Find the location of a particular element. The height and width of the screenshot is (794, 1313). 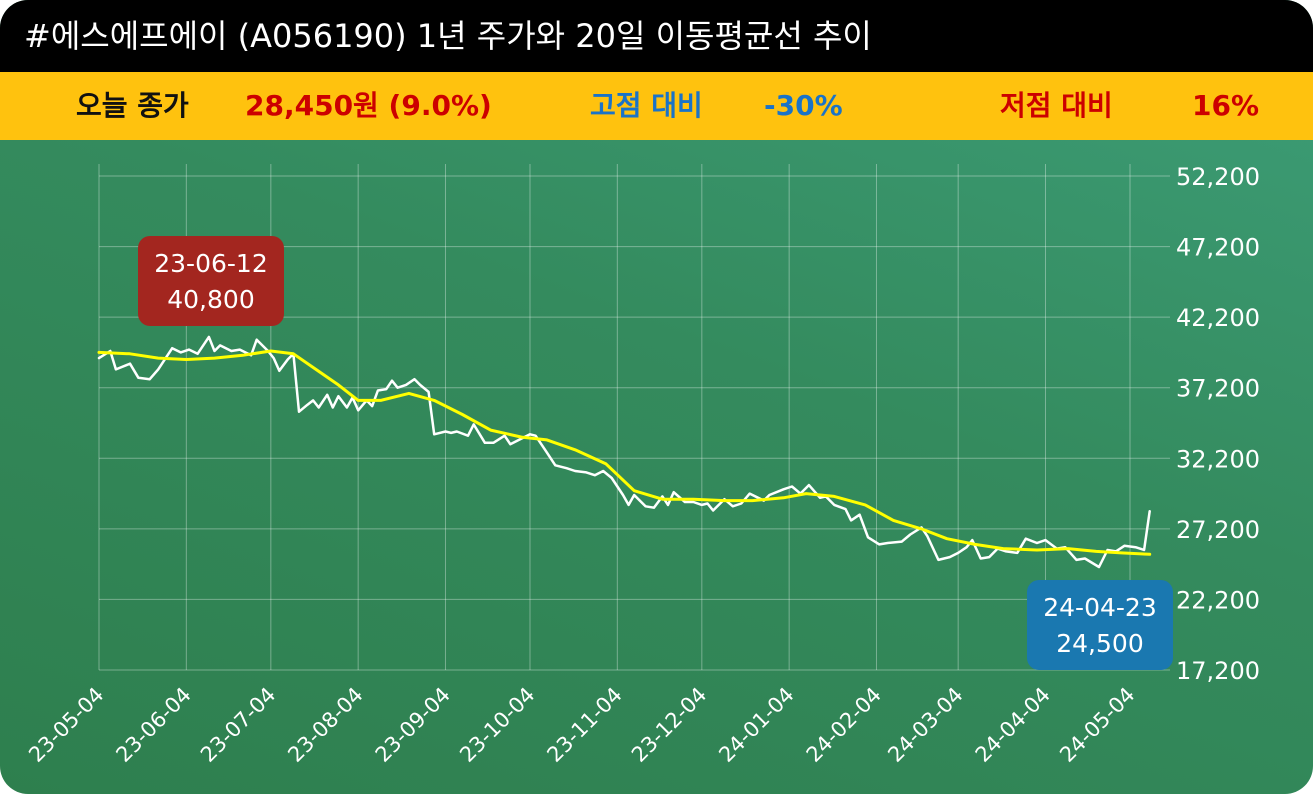

x-tick-label: 24-05-04 is located at coordinates (1097, 725).